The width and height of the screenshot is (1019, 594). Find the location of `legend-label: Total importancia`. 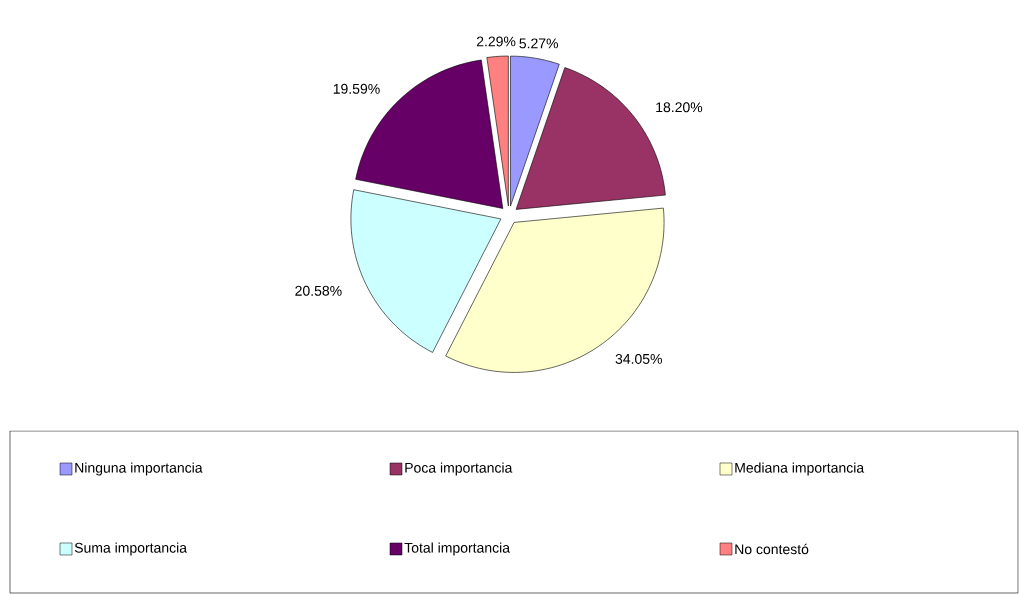

legend-label: Total importancia is located at coordinates (457, 549).